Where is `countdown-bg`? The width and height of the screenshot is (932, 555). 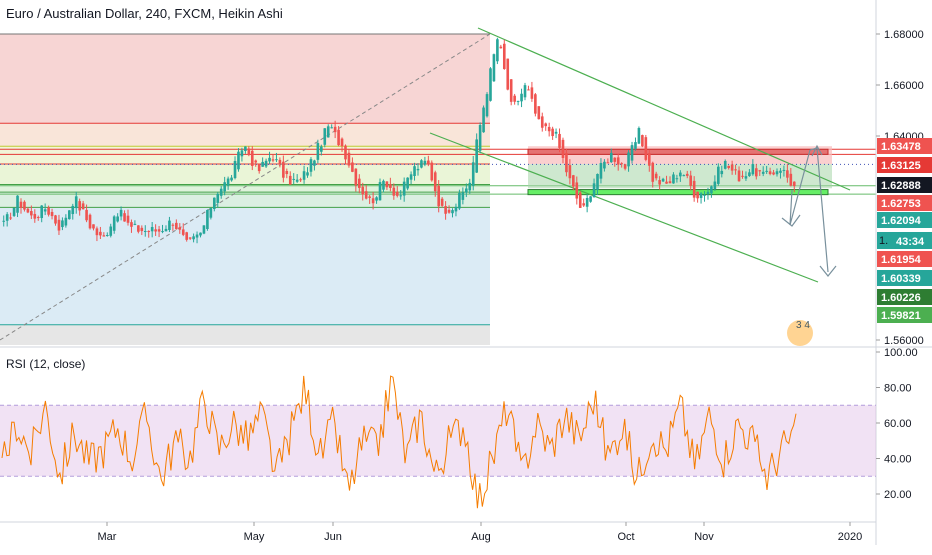
countdown-bg is located at coordinates (904, 240).